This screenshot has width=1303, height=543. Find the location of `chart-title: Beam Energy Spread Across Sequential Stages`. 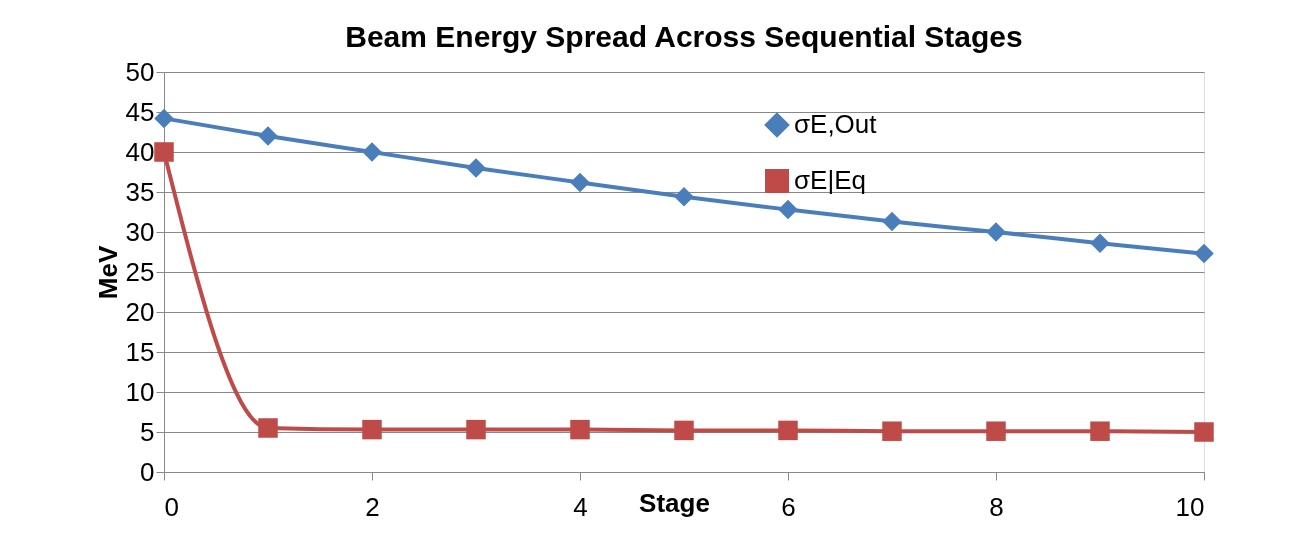

chart-title: Beam Energy Spread Across Sequential Stages is located at coordinates (684, 36).